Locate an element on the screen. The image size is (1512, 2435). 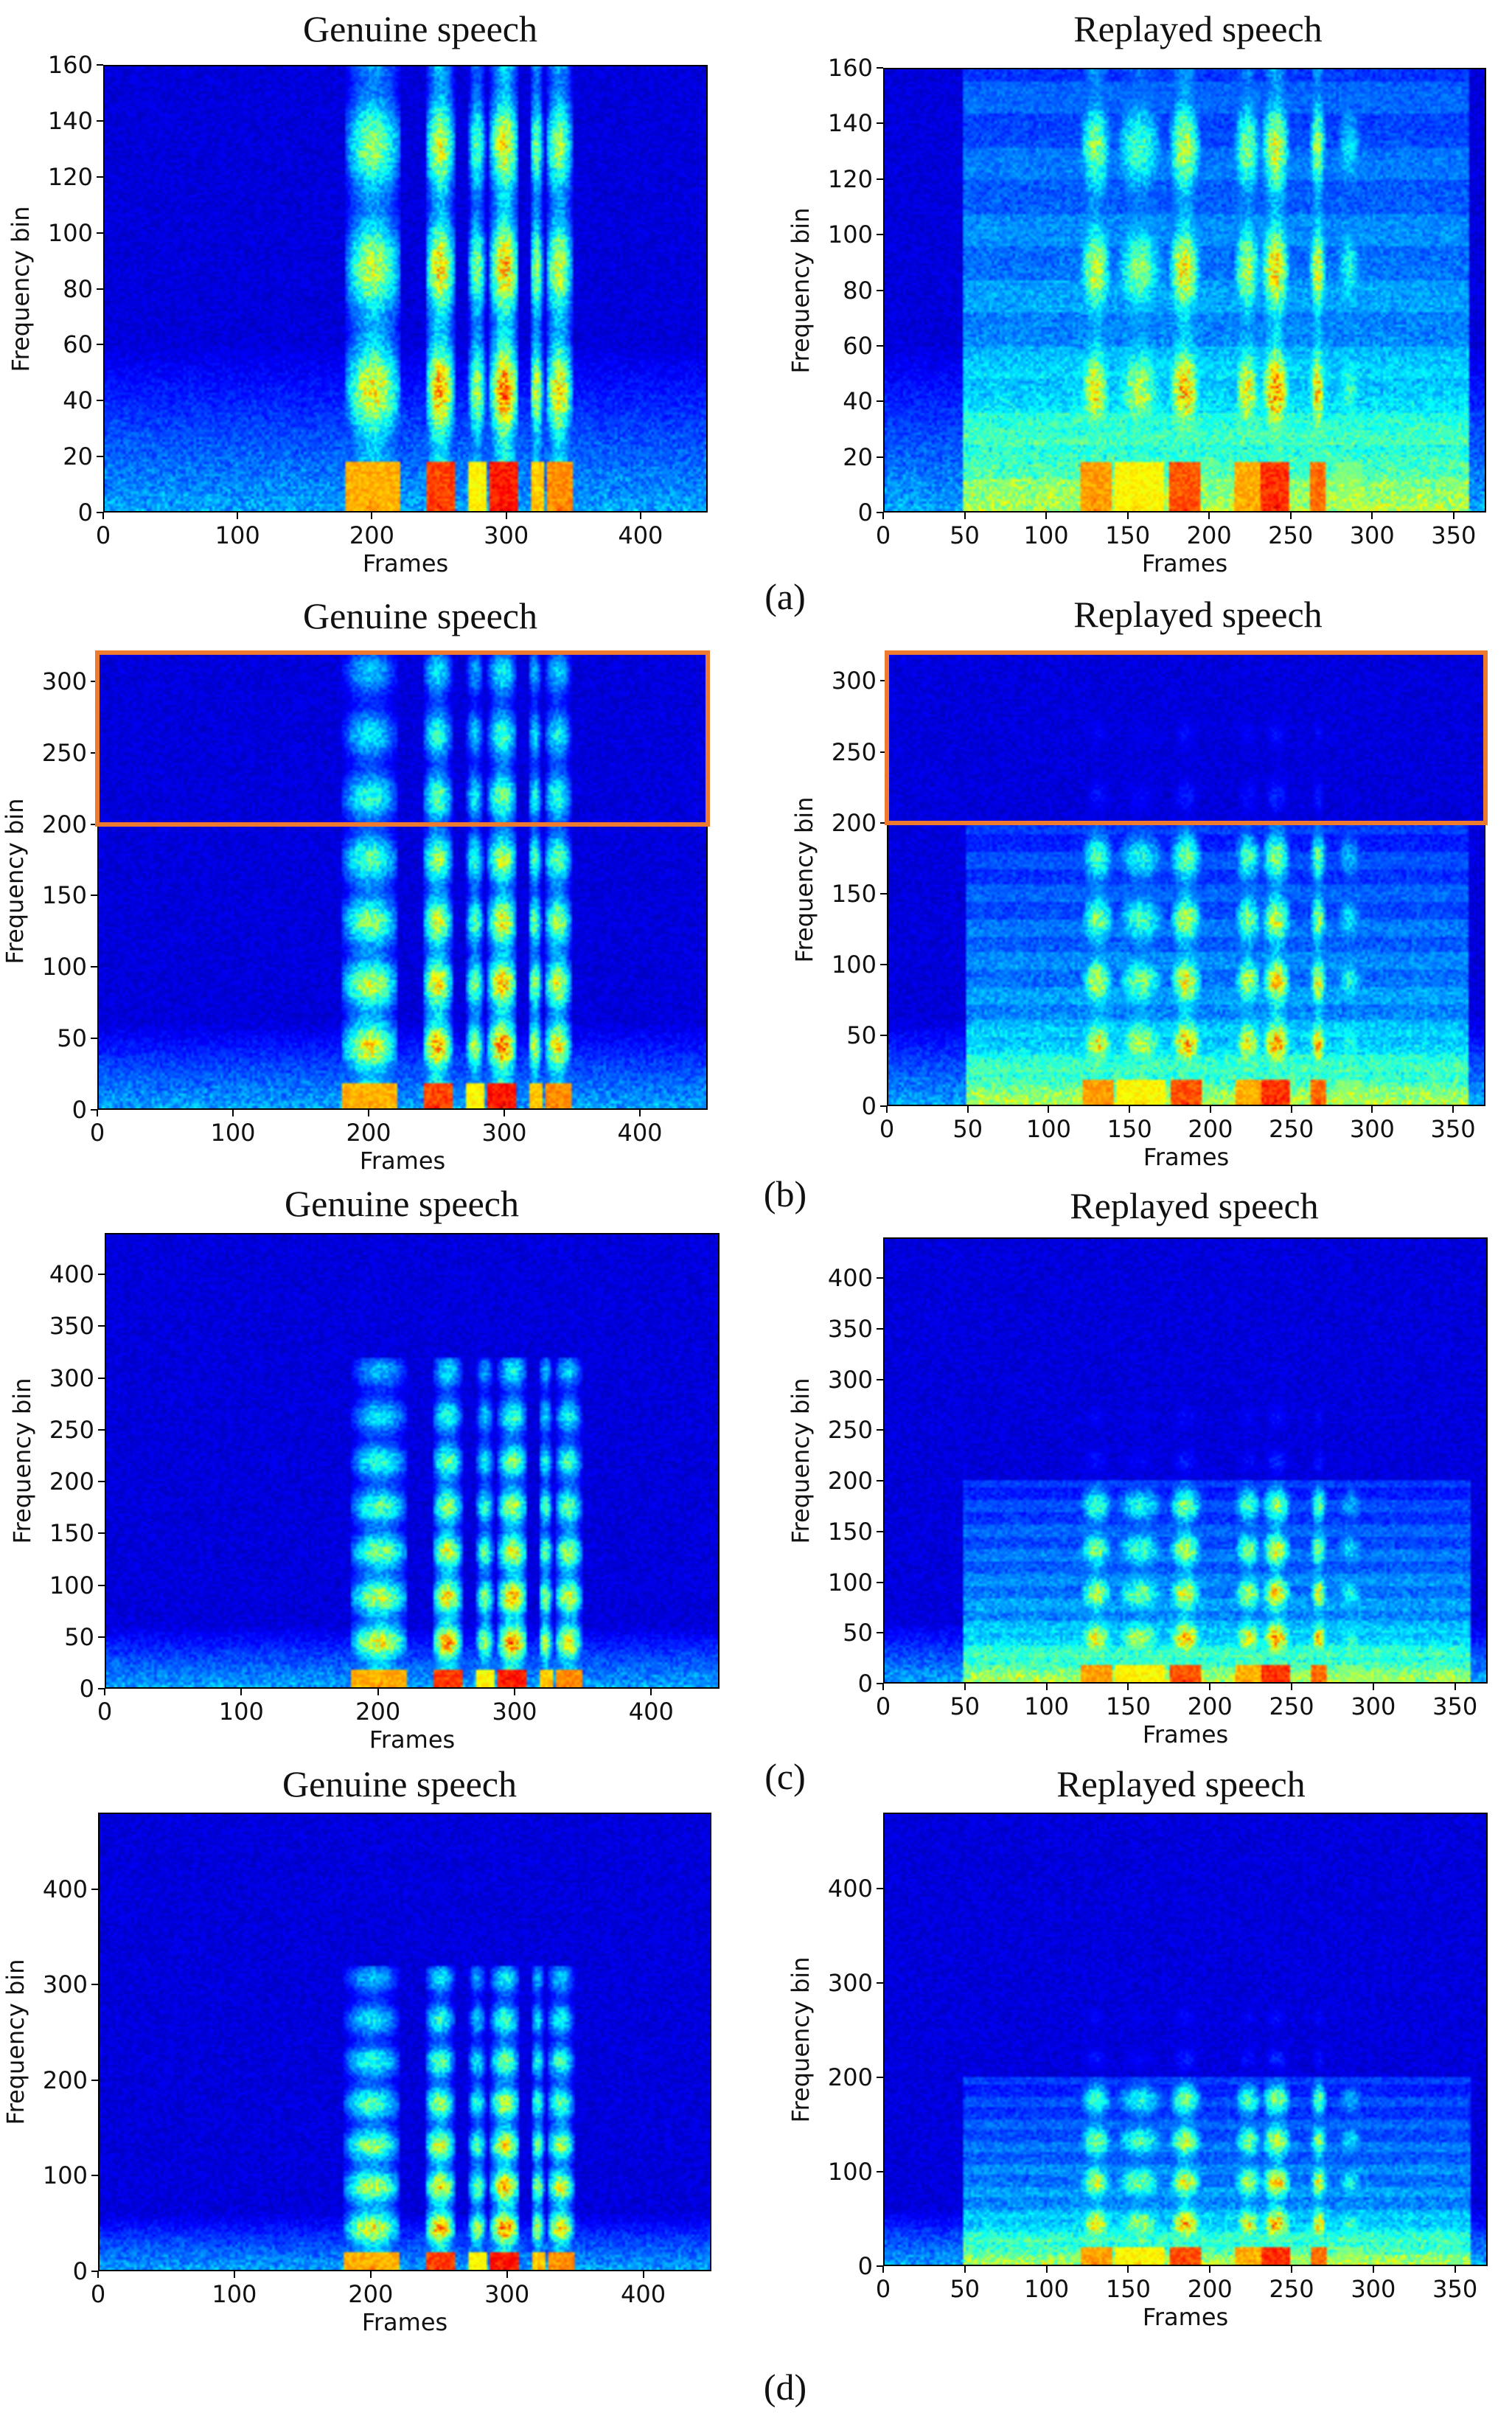
x-tick-label: 50 is located at coordinates (965, 1706).